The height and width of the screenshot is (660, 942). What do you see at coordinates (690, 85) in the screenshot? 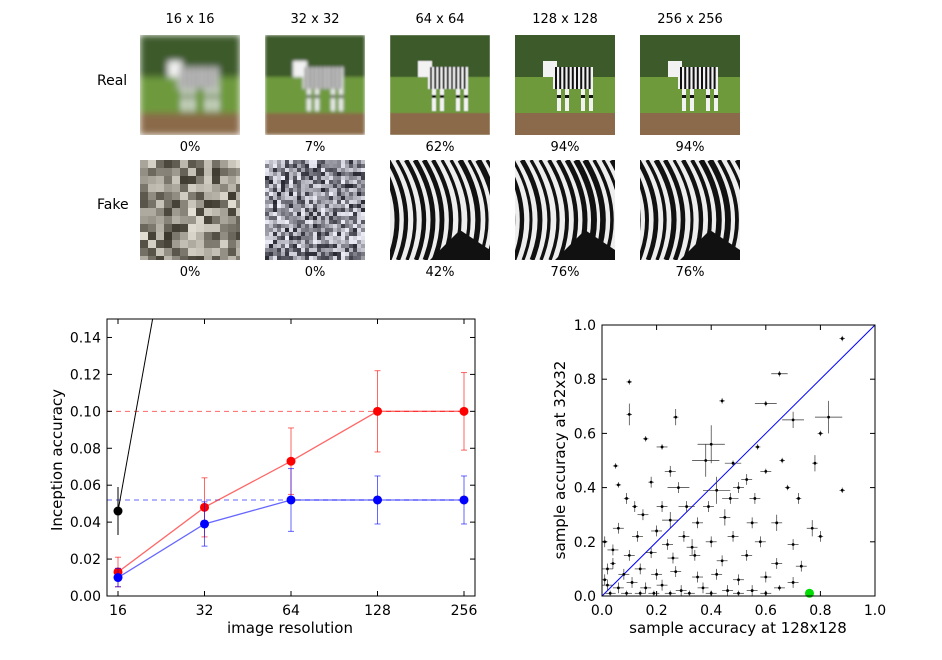
I see `zebra-scene` at bounding box center [690, 85].